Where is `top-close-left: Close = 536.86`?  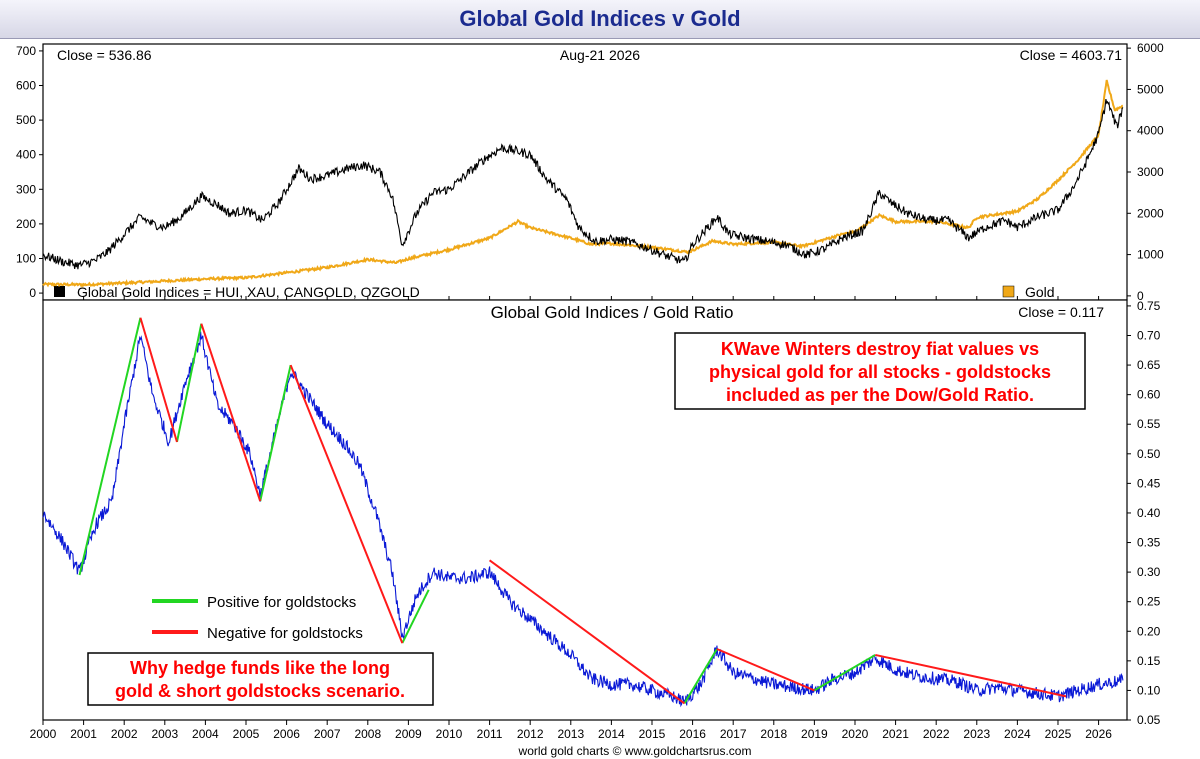
top-close-left: Close = 536.86 is located at coordinates (104, 55).